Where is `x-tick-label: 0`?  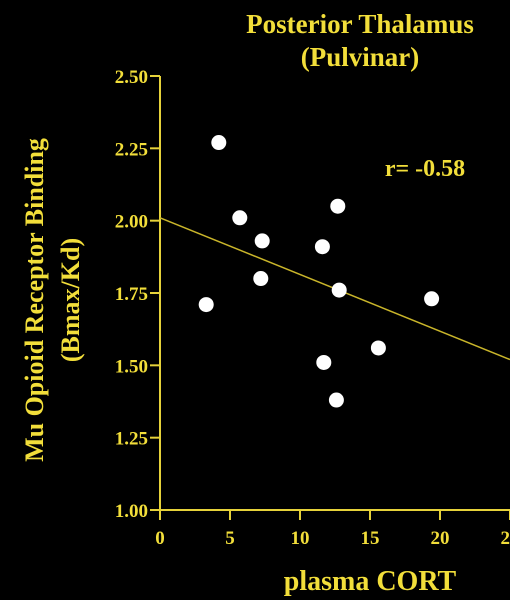
x-tick-label: 0 is located at coordinates (160, 538).